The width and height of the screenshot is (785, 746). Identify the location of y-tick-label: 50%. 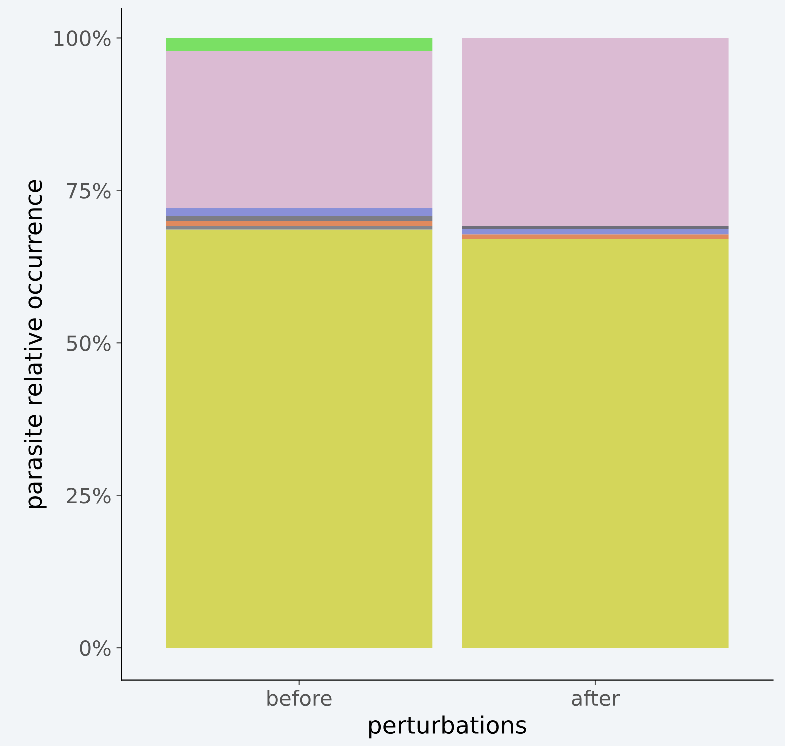
(89, 344).